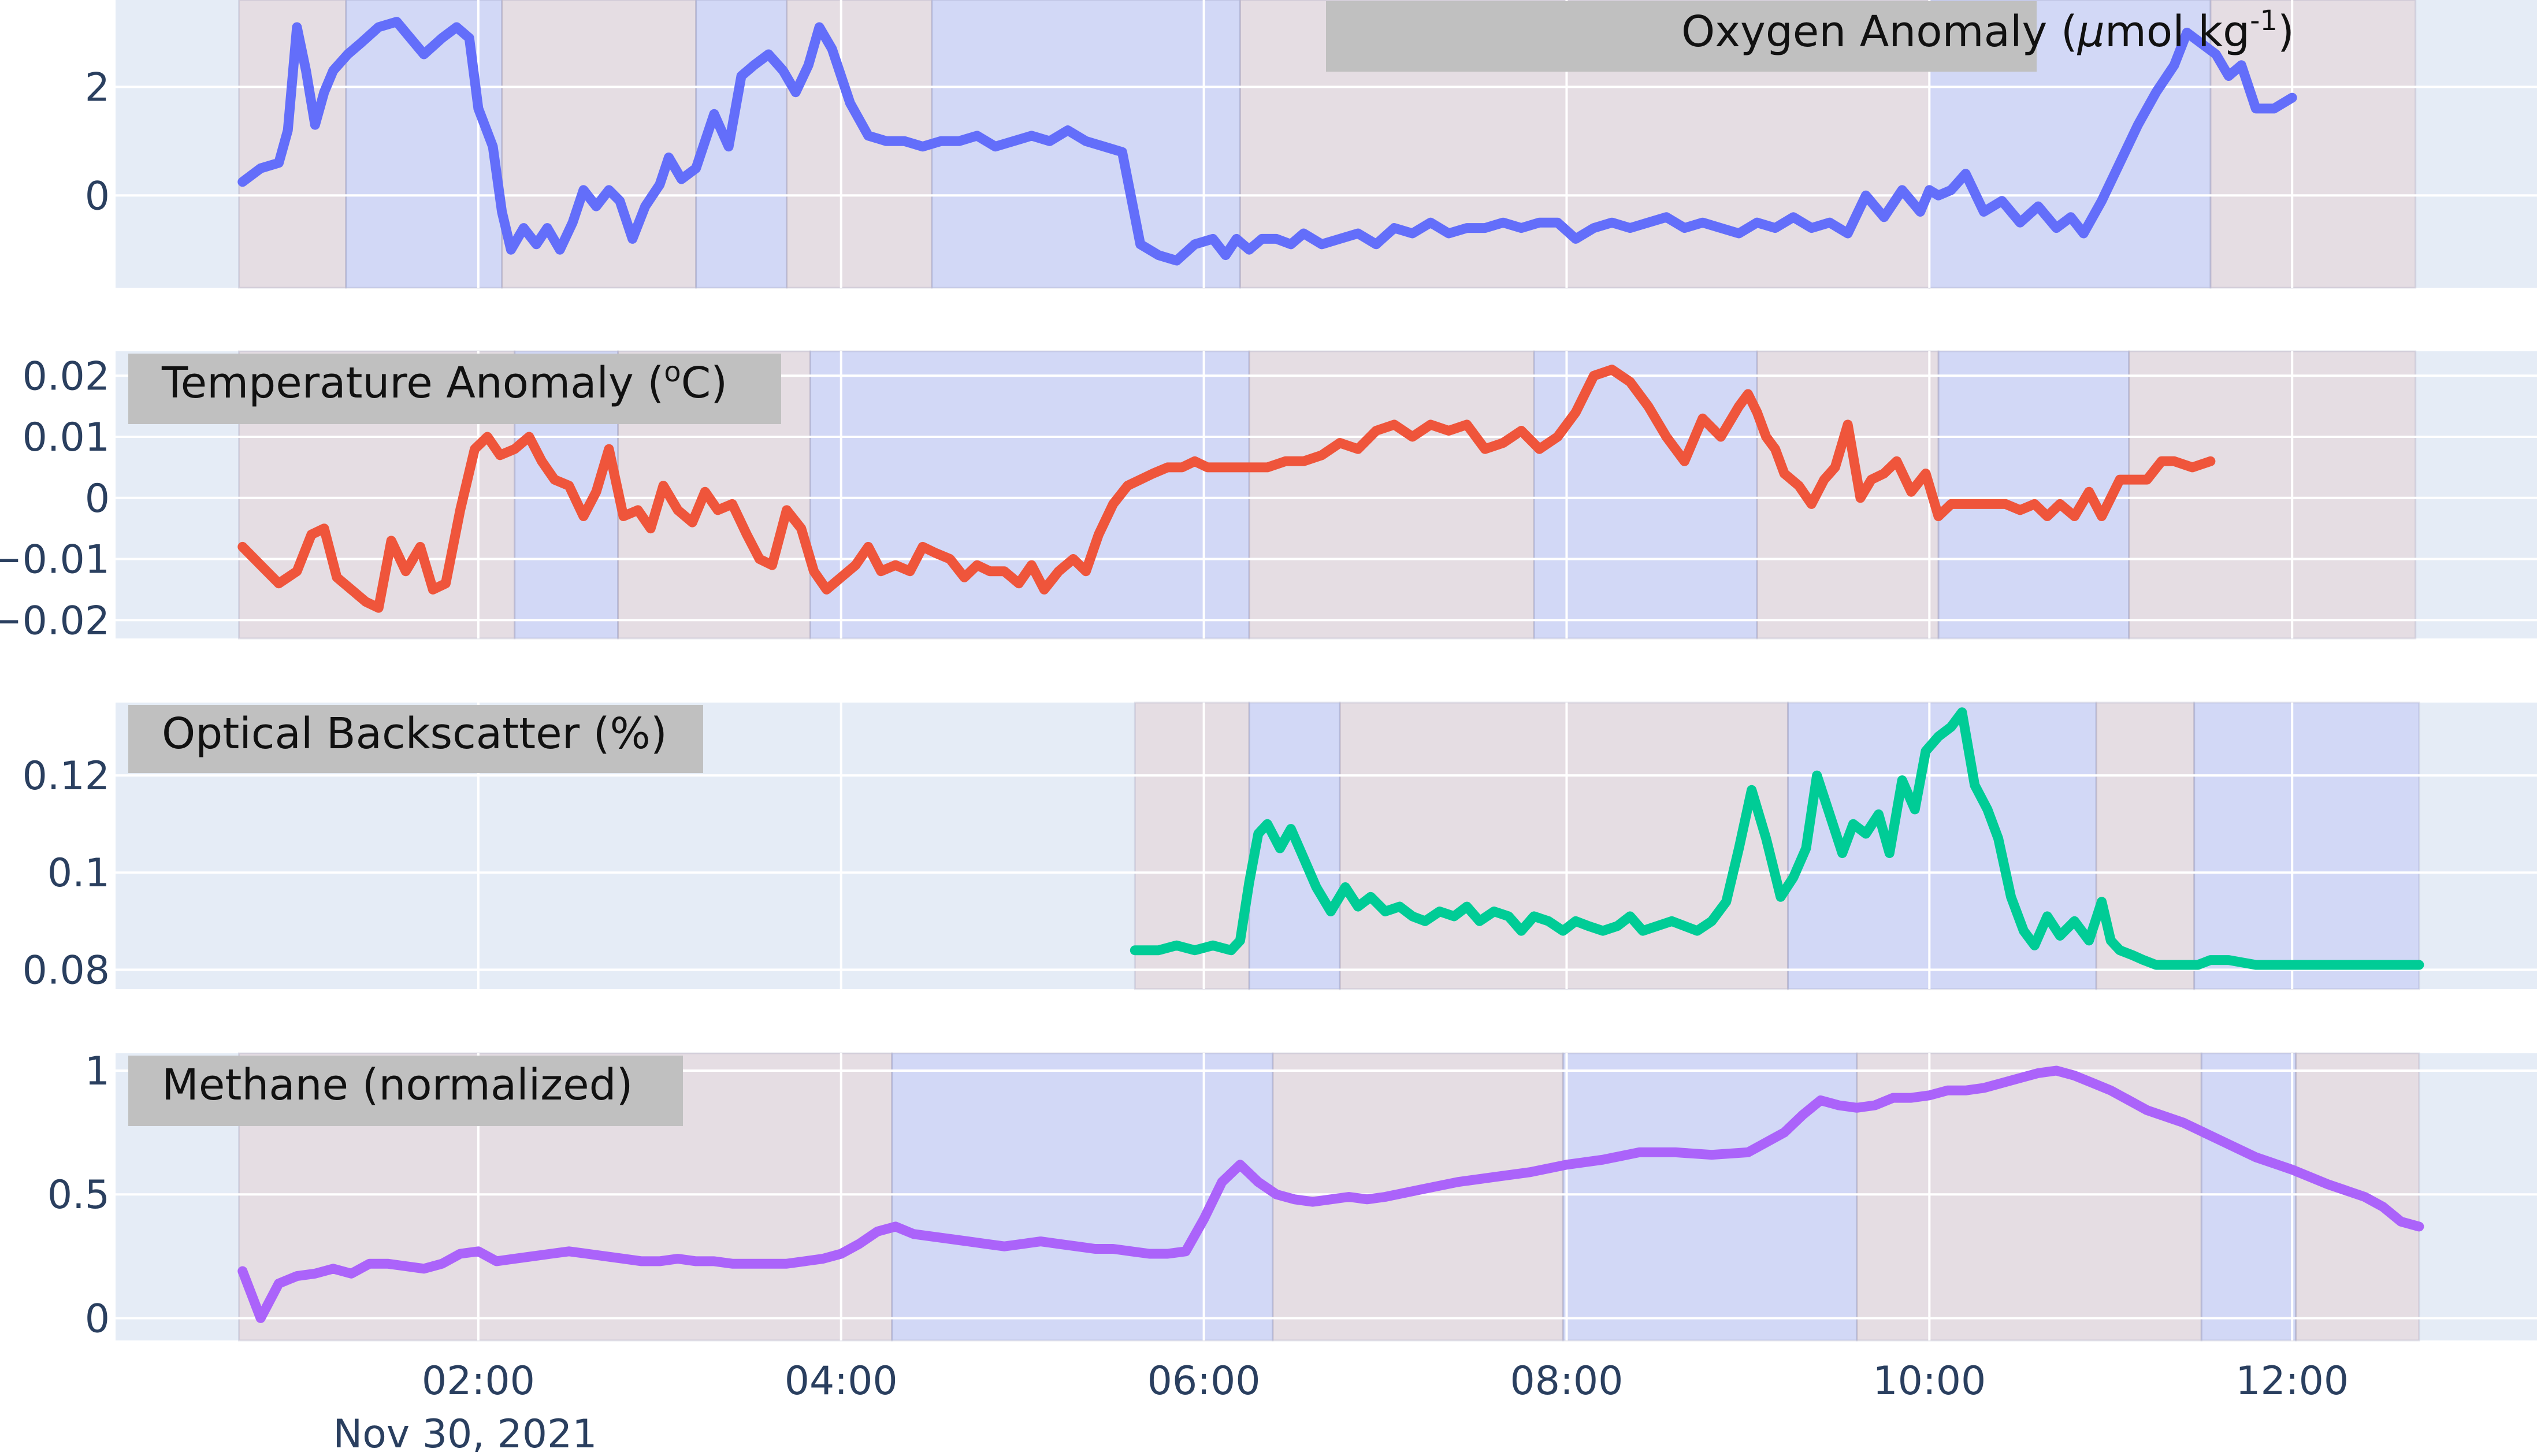 The width and height of the screenshot is (2537, 1456). I want to click on y-tick-label: −0.02, so click(55, 621).